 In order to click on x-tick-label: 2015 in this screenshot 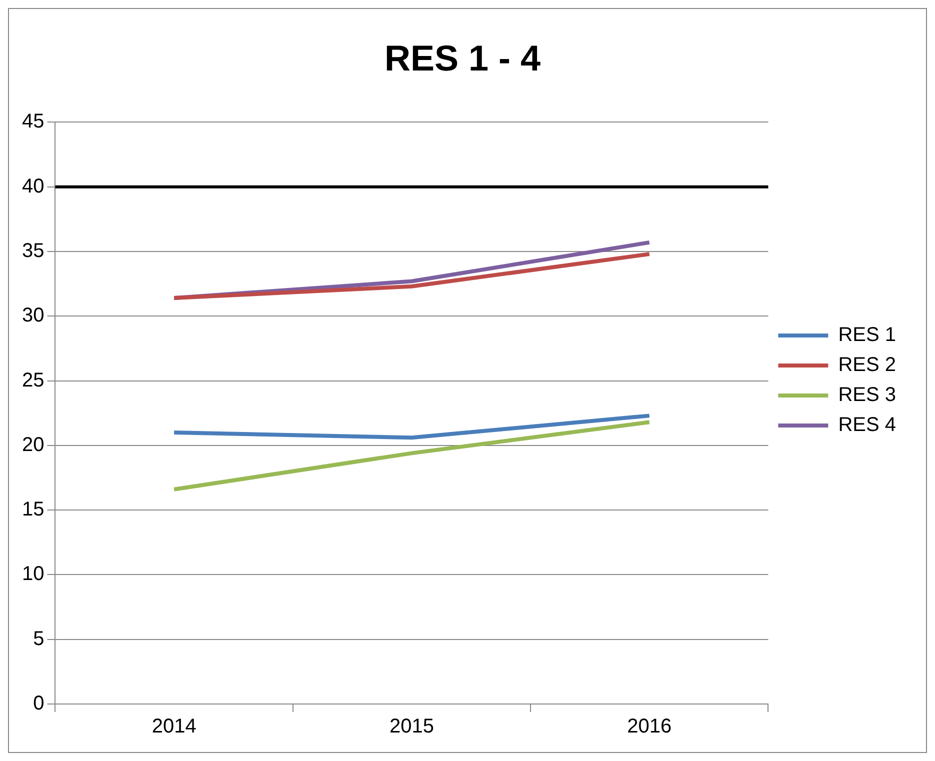, I will do `click(411, 727)`.